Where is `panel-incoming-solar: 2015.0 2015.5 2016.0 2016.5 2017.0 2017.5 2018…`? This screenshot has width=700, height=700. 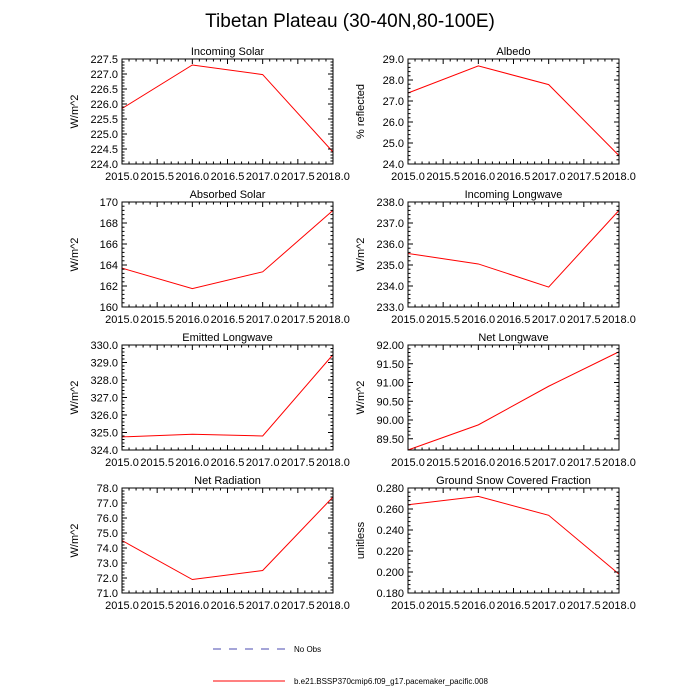 panel-incoming-solar: 2015.0 2015.5 2016.0 2016.5 2017.0 2017.5 2018… is located at coordinates (209, 114).